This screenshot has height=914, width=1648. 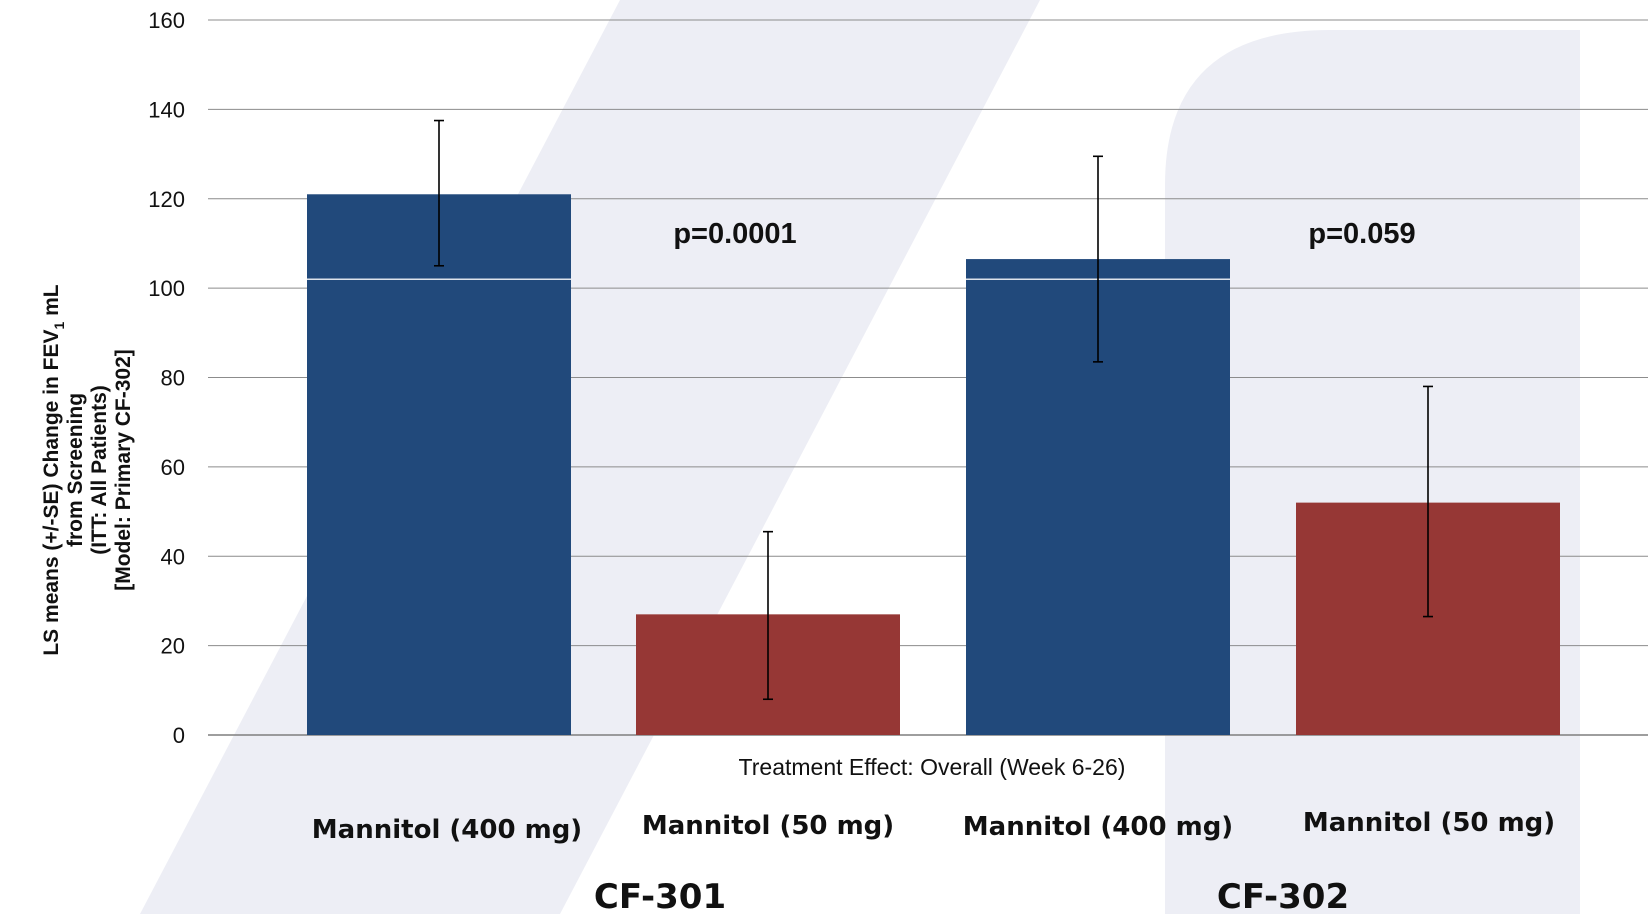 I want to click on svg-text:LS means (+/-SE) Change in FEV: LS means (+/-SE) Change in FEV1 mL, so click(x=53, y=469).